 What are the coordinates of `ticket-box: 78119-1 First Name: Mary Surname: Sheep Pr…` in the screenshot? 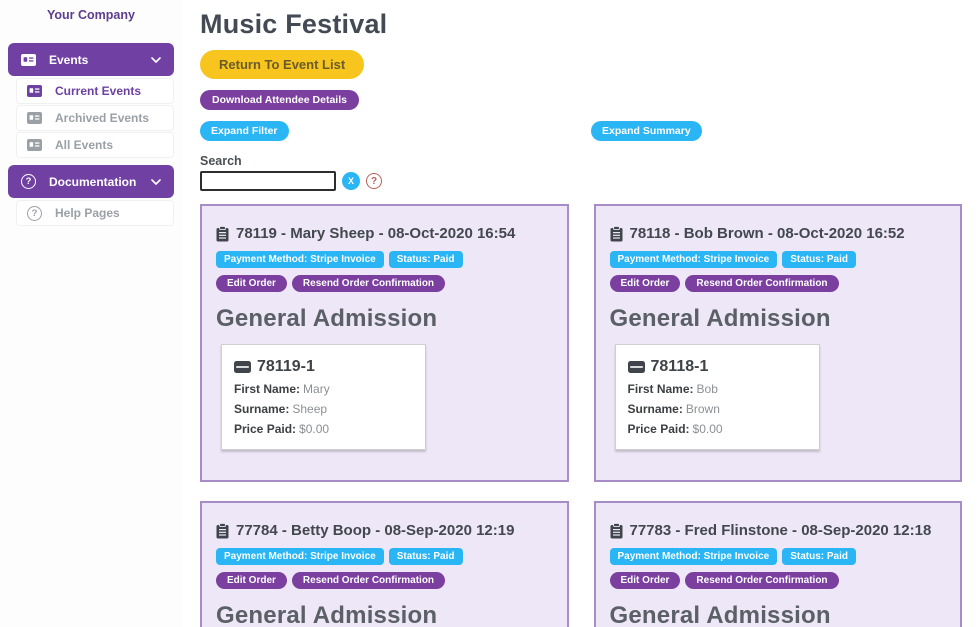 It's located at (323, 397).